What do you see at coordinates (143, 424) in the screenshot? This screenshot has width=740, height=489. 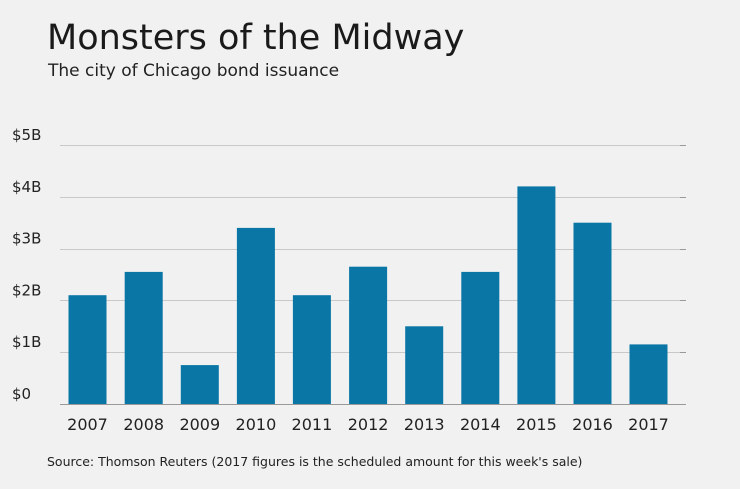 I see `x-tick-label: 2008` at bounding box center [143, 424].